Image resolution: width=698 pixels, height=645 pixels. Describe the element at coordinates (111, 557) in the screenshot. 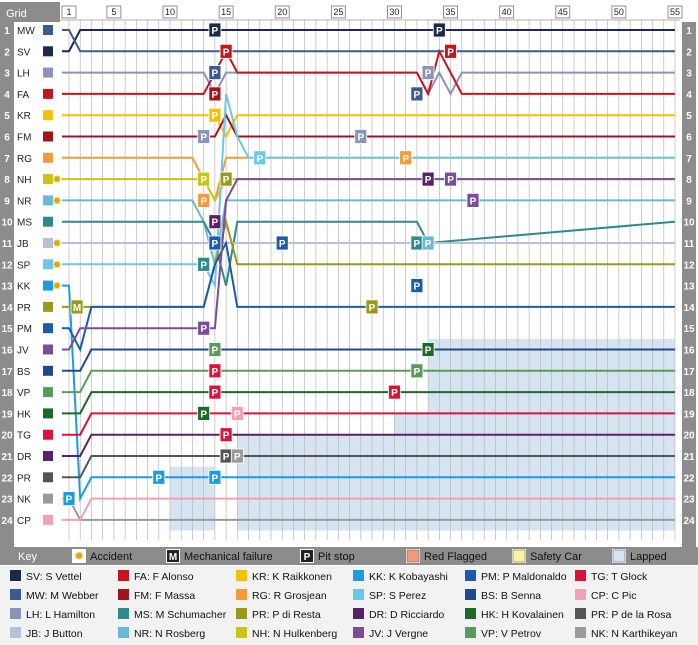

I see `key-item-label: Accident` at that location.